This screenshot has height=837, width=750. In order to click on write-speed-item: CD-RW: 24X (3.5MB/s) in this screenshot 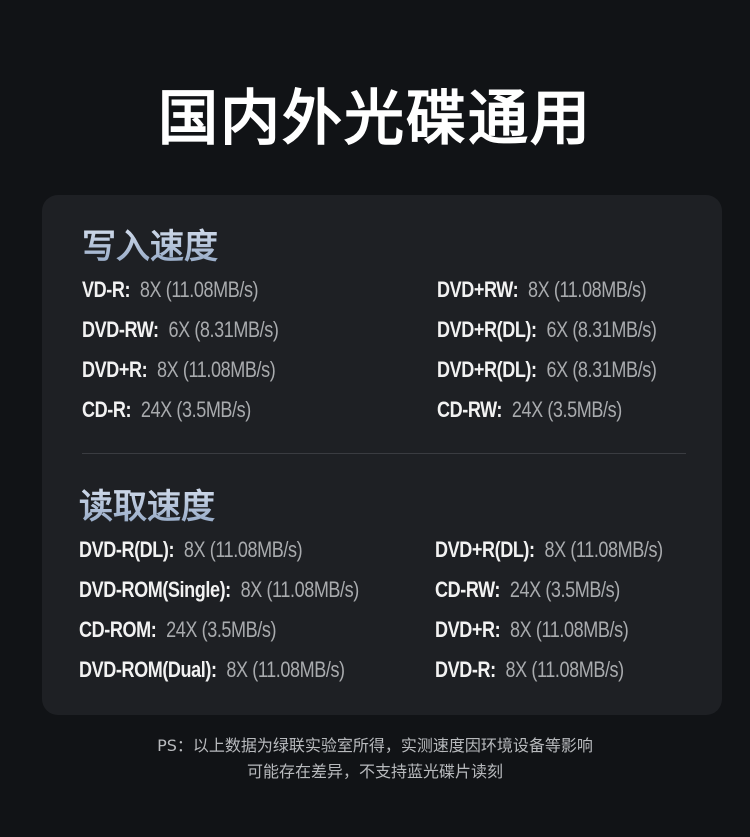, I will do `click(529, 410)`.